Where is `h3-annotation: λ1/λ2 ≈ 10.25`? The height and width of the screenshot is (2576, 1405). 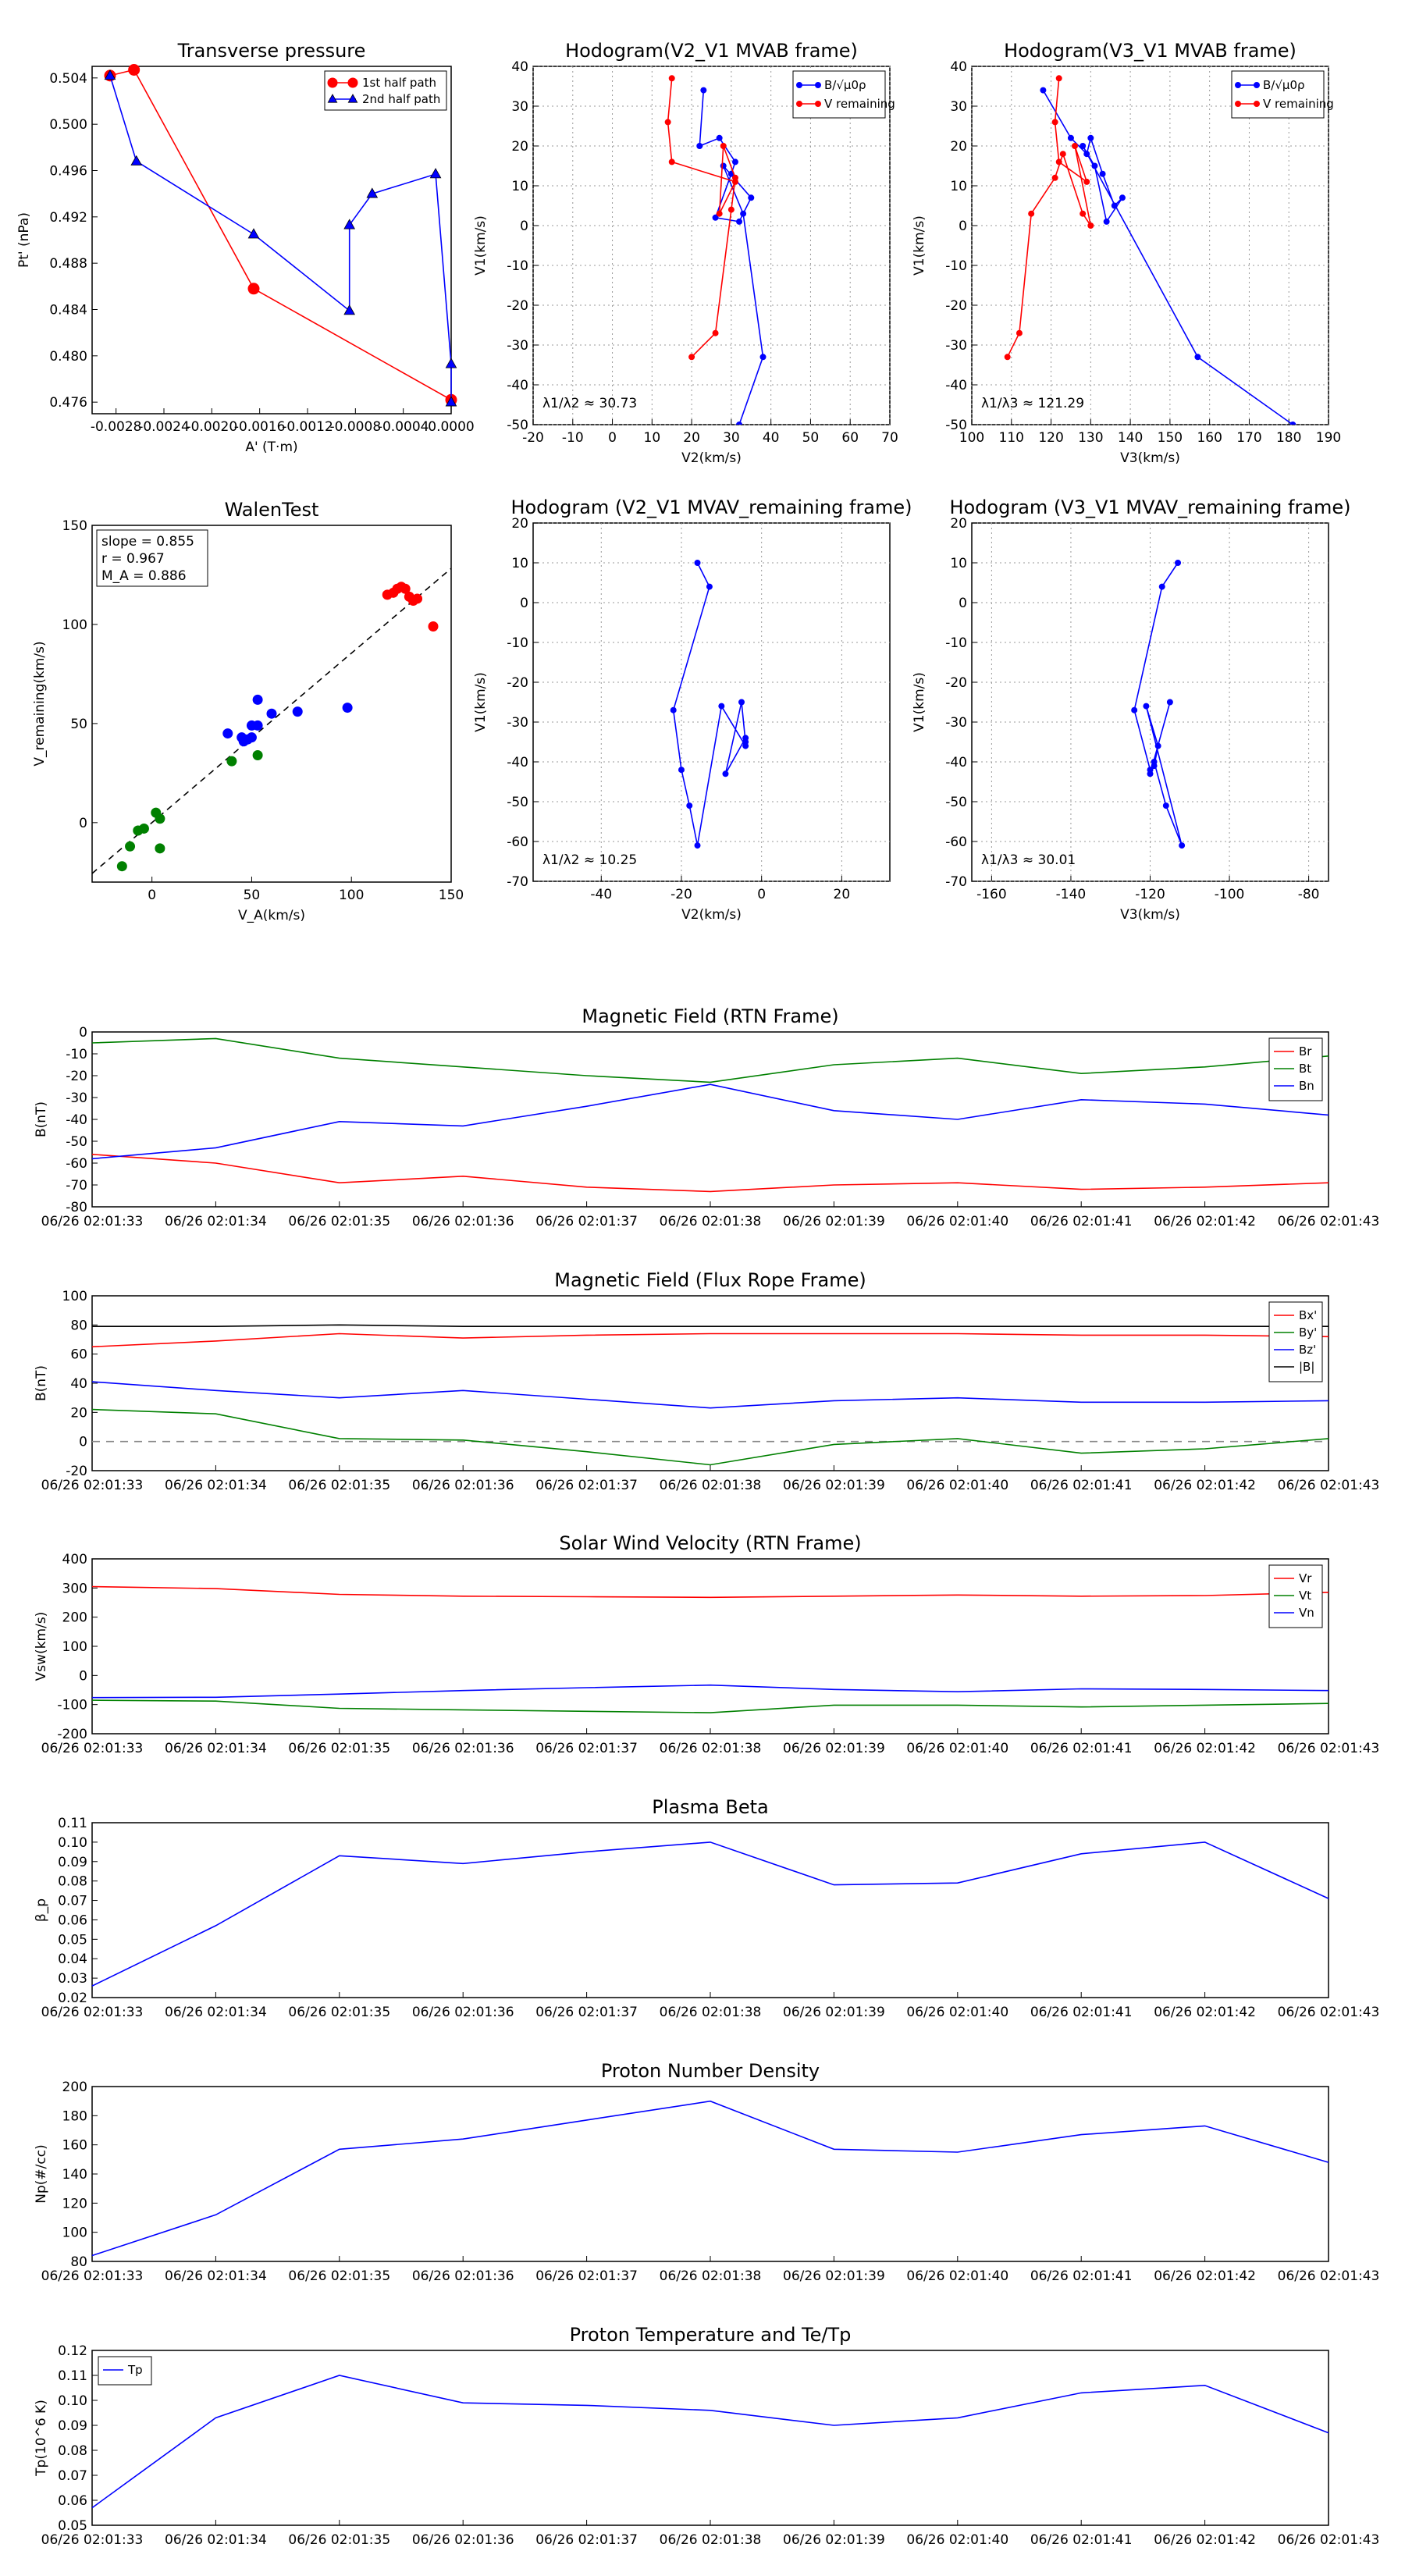
h3-annotation: λ1/λ2 ≈ 10.25 is located at coordinates (589, 860).